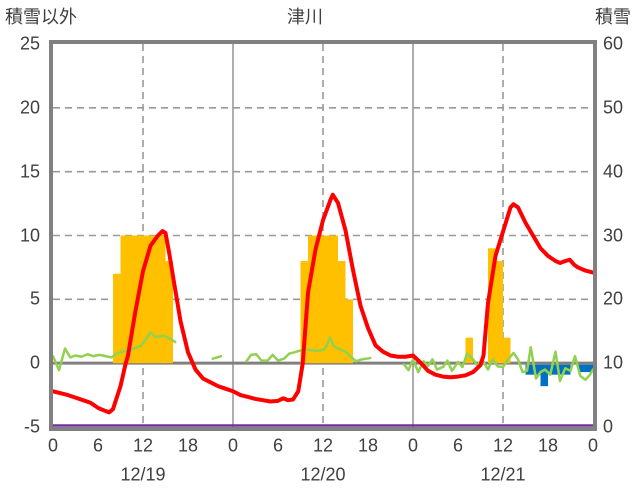 The image size is (636, 501). I want to click on left-axis-tick: 20, so click(29, 107).